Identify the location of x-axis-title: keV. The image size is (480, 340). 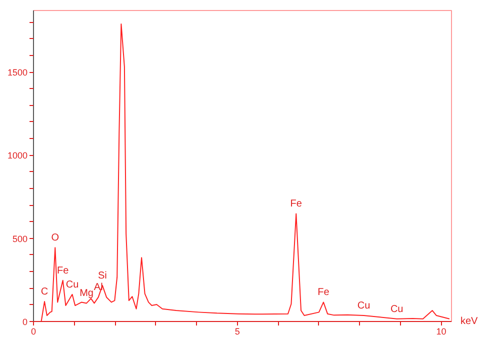
(469, 321).